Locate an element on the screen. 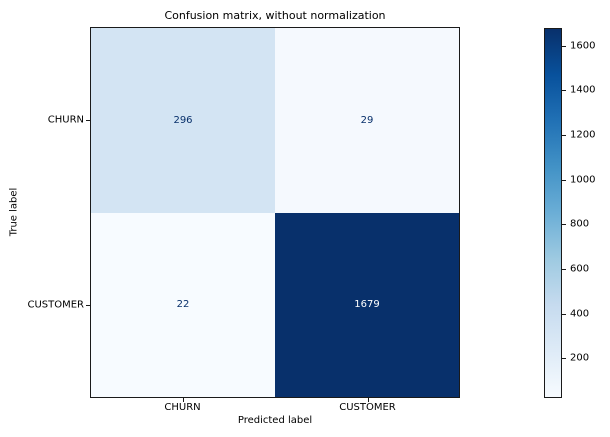 This screenshot has width=610, height=437. cell-value: 1679 is located at coordinates (367, 305).